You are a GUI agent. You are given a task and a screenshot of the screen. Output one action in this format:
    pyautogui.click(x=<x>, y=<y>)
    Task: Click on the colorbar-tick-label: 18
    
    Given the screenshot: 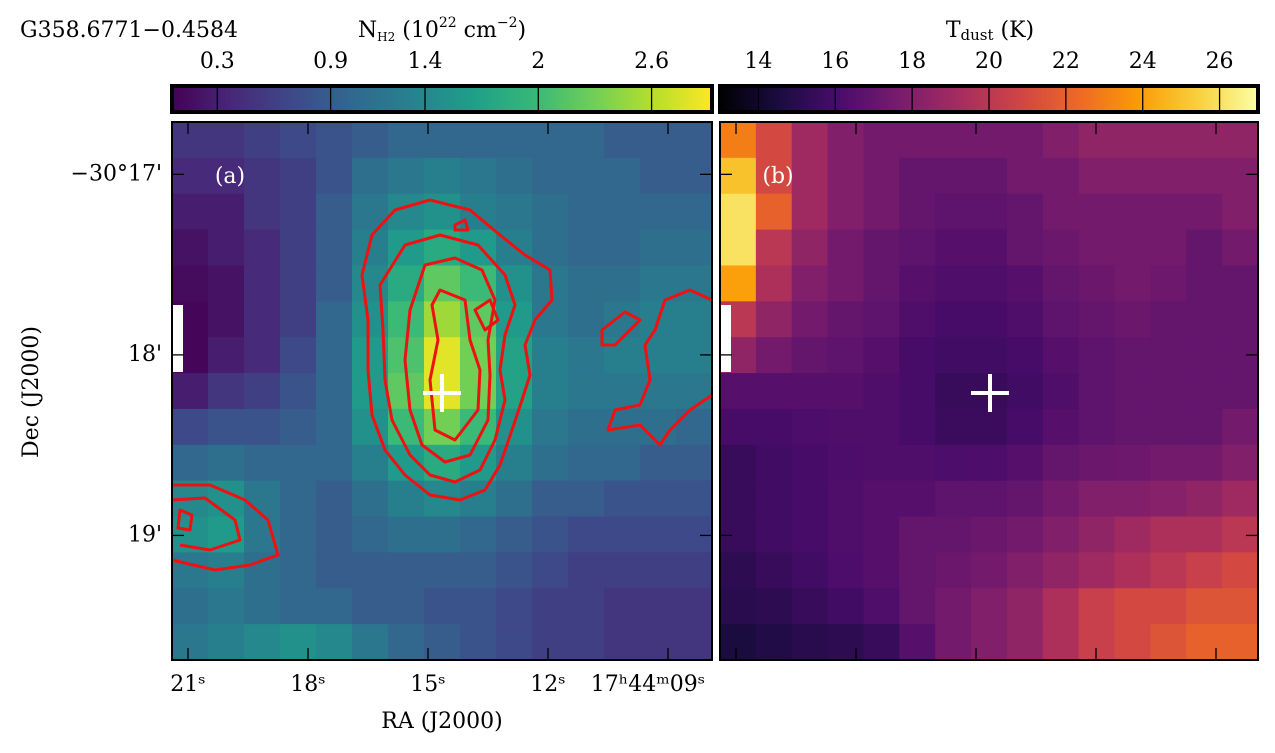 What is the action you would take?
    pyautogui.click(x=912, y=61)
    